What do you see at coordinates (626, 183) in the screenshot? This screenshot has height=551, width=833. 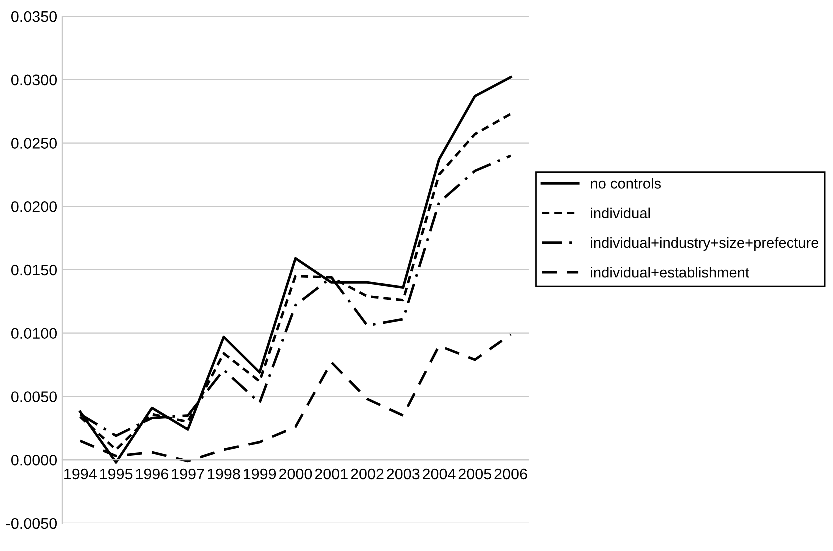 I see `legend-label: no controls` at bounding box center [626, 183].